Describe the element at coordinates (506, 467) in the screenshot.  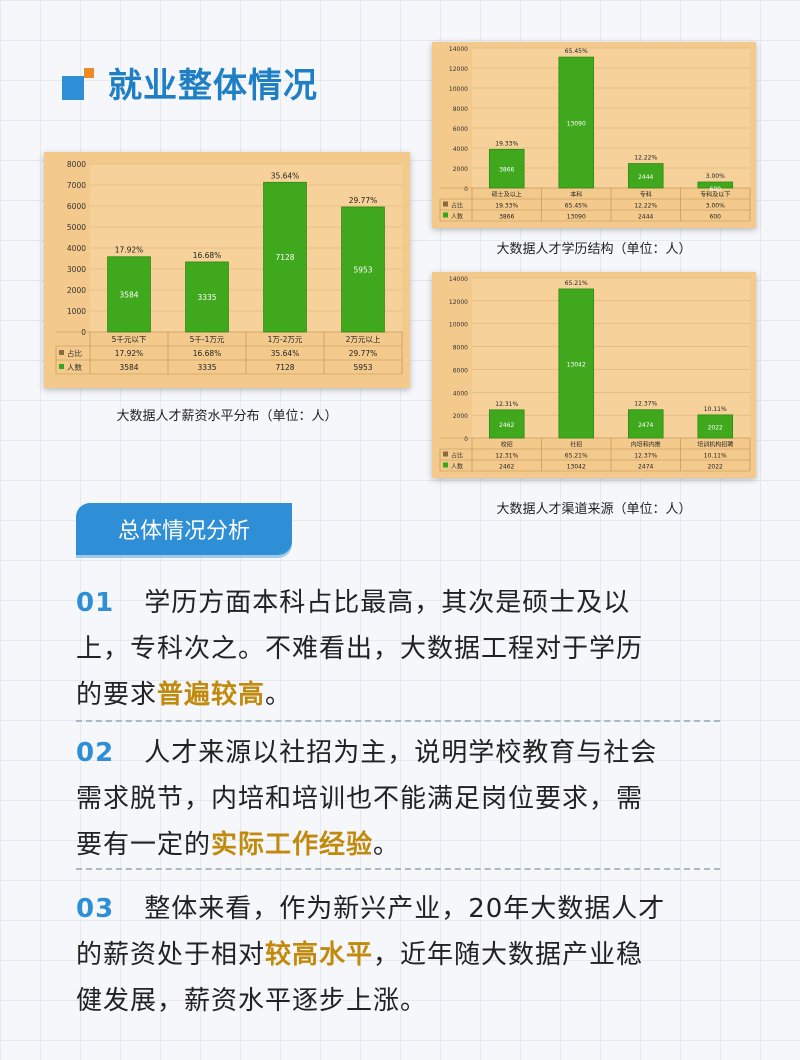
I see `table-count-cell: 2462` at that location.